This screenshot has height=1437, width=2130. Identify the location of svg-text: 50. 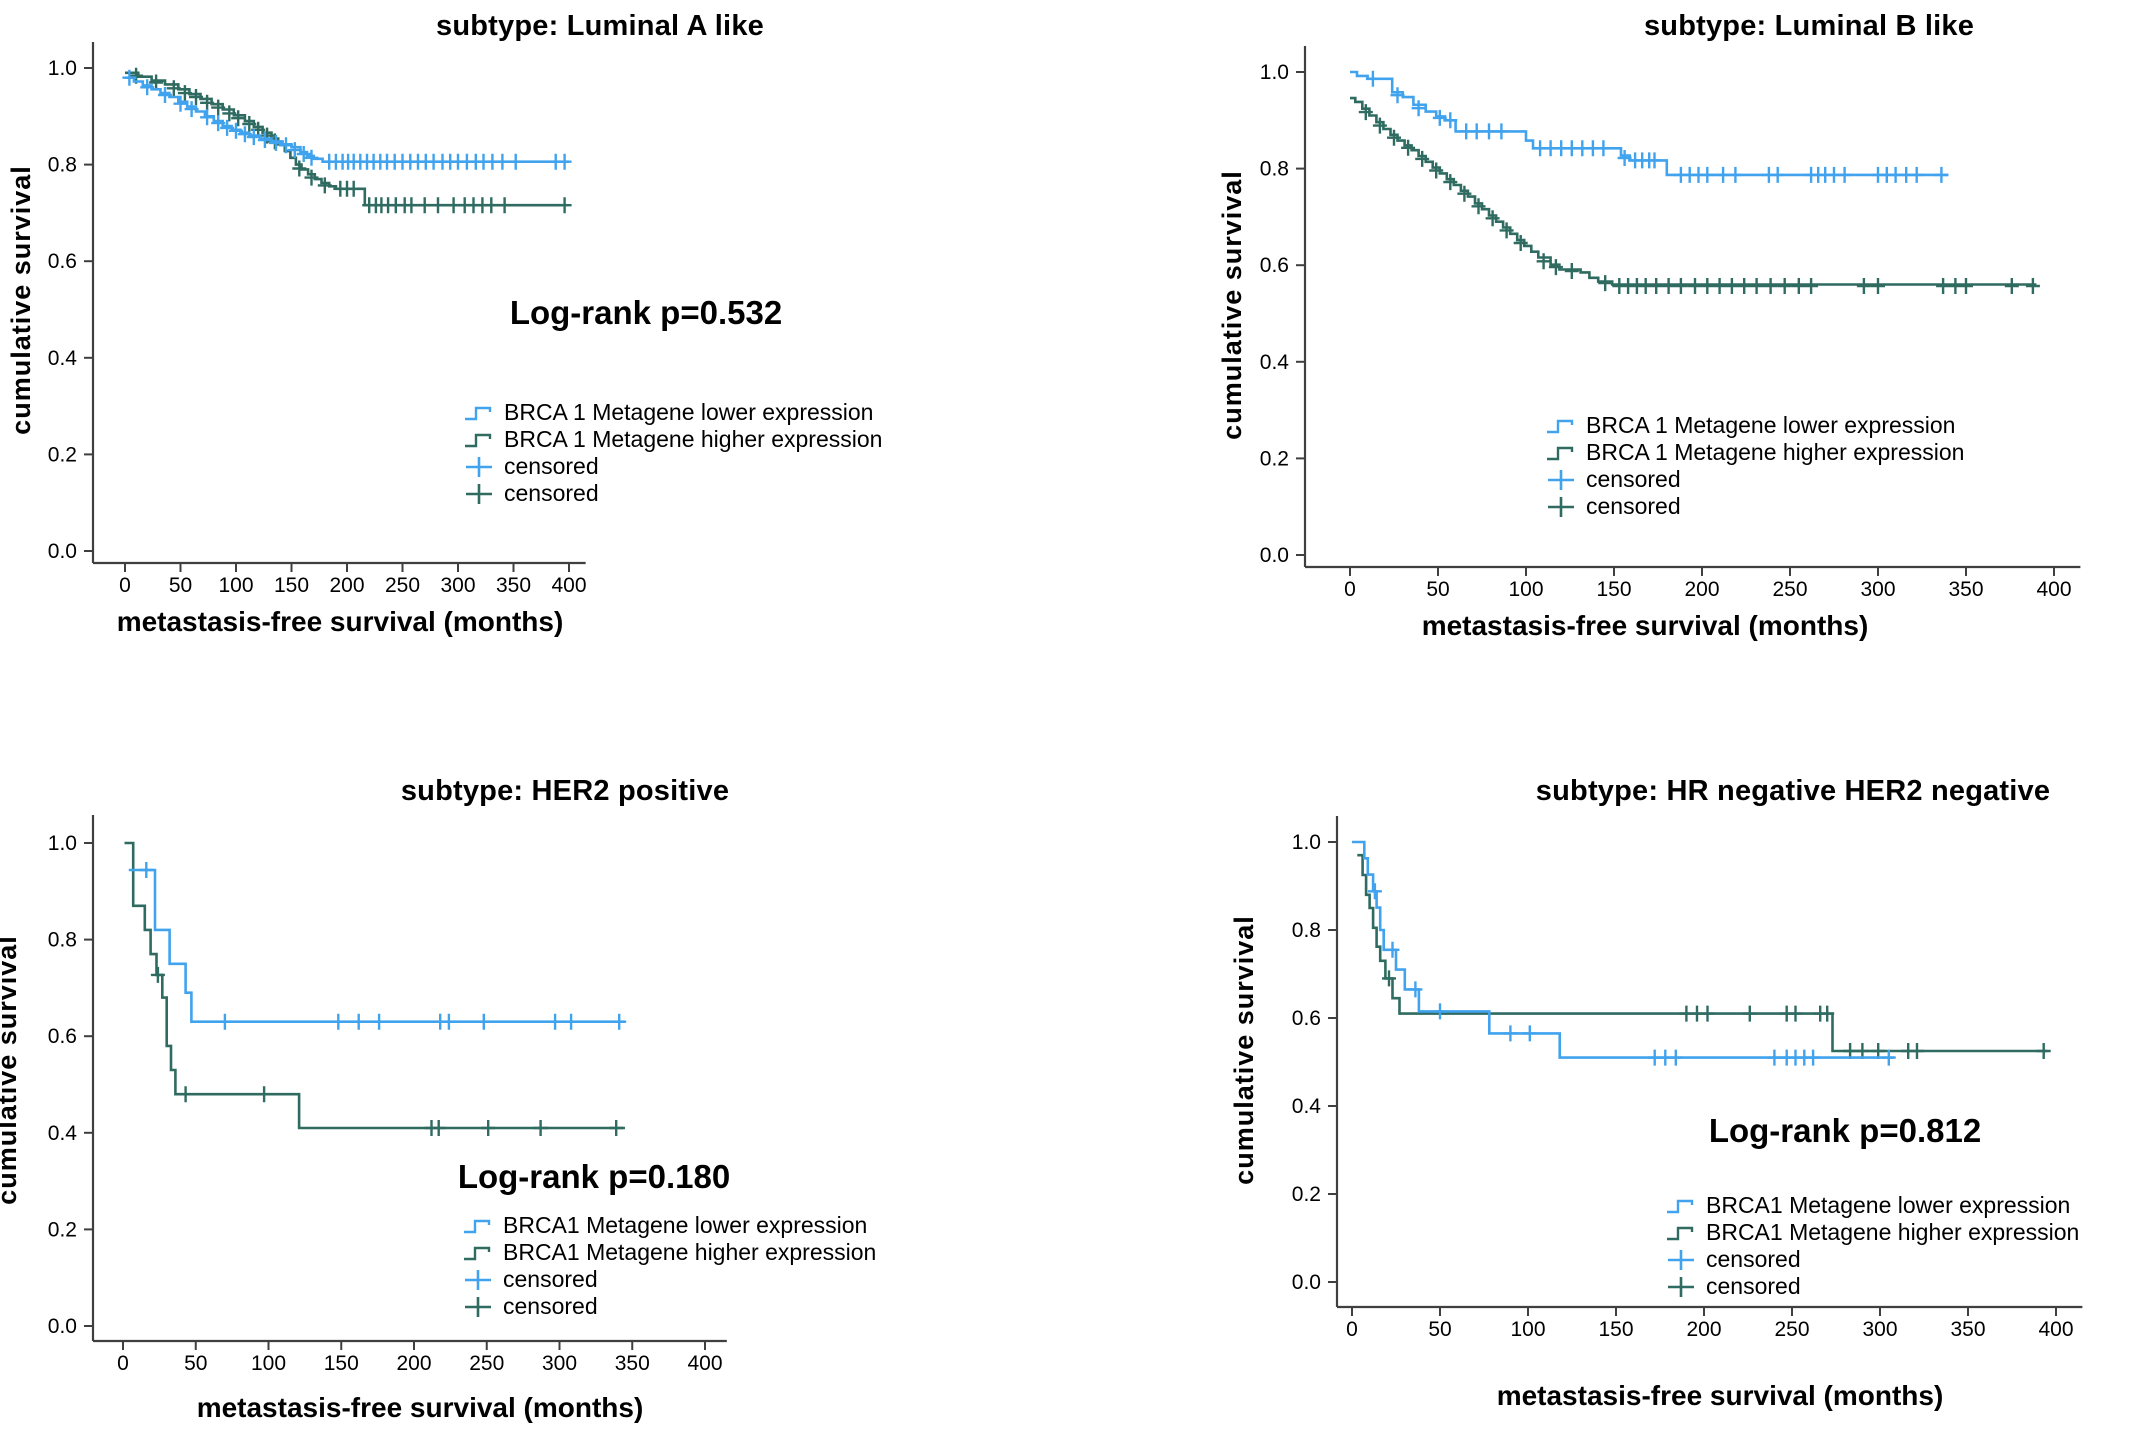
(1439, 1329).